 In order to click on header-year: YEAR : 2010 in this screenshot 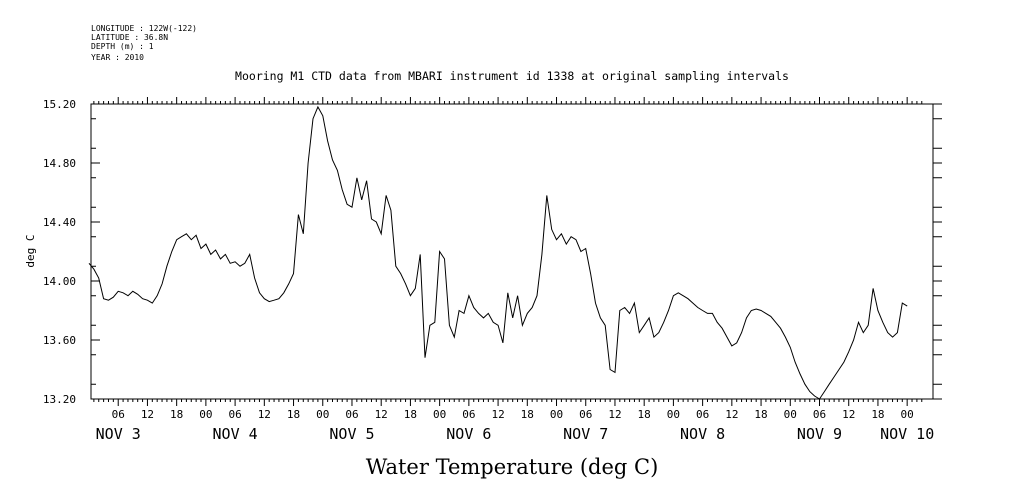, I will do `click(117, 57)`.